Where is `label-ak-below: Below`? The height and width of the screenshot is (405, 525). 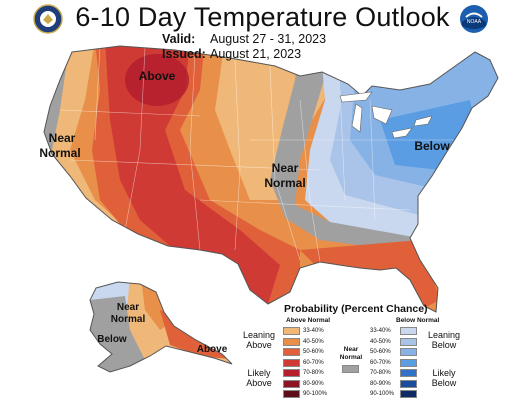
label-ak-below: Below is located at coordinates (112, 339).